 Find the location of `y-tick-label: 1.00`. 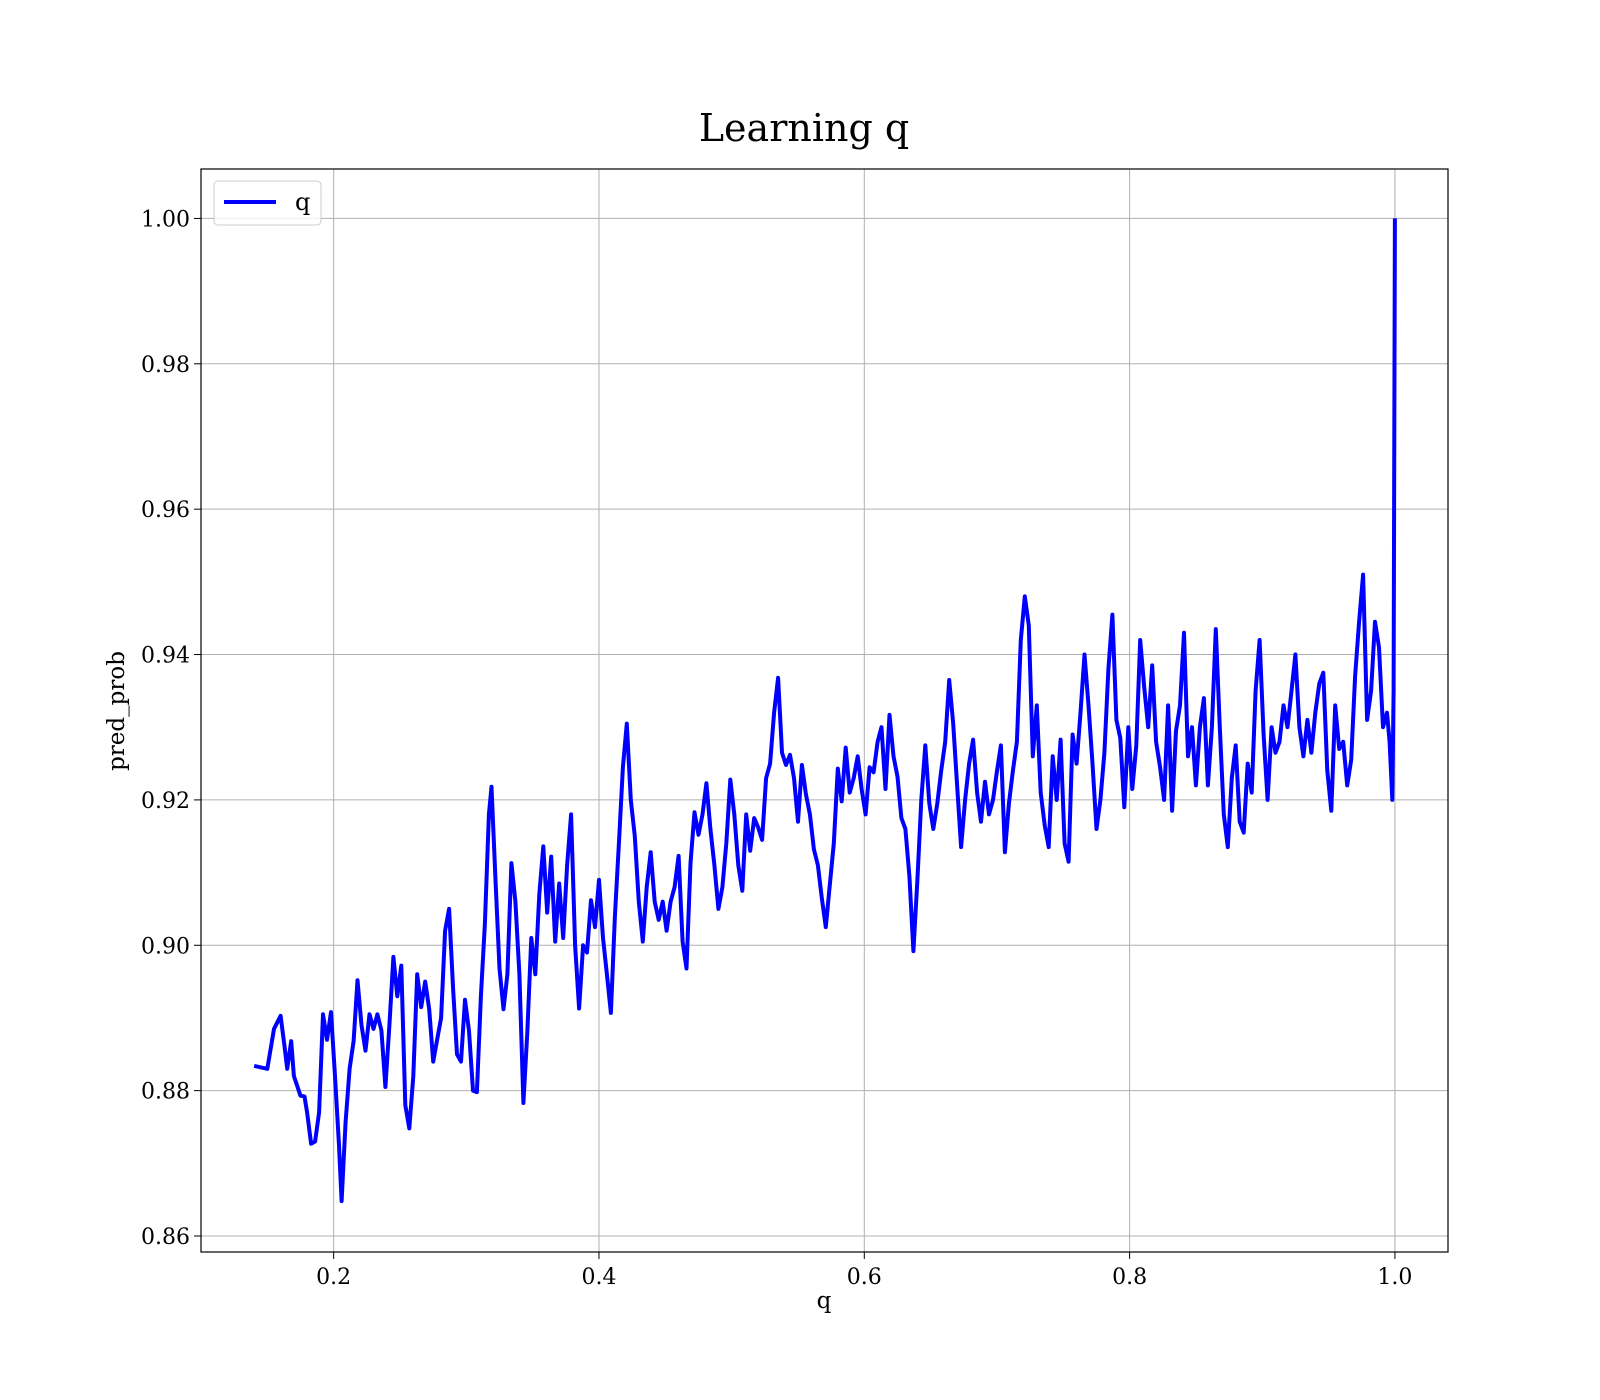

y-tick-label: 1.00 is located at coordinates (165, 219).